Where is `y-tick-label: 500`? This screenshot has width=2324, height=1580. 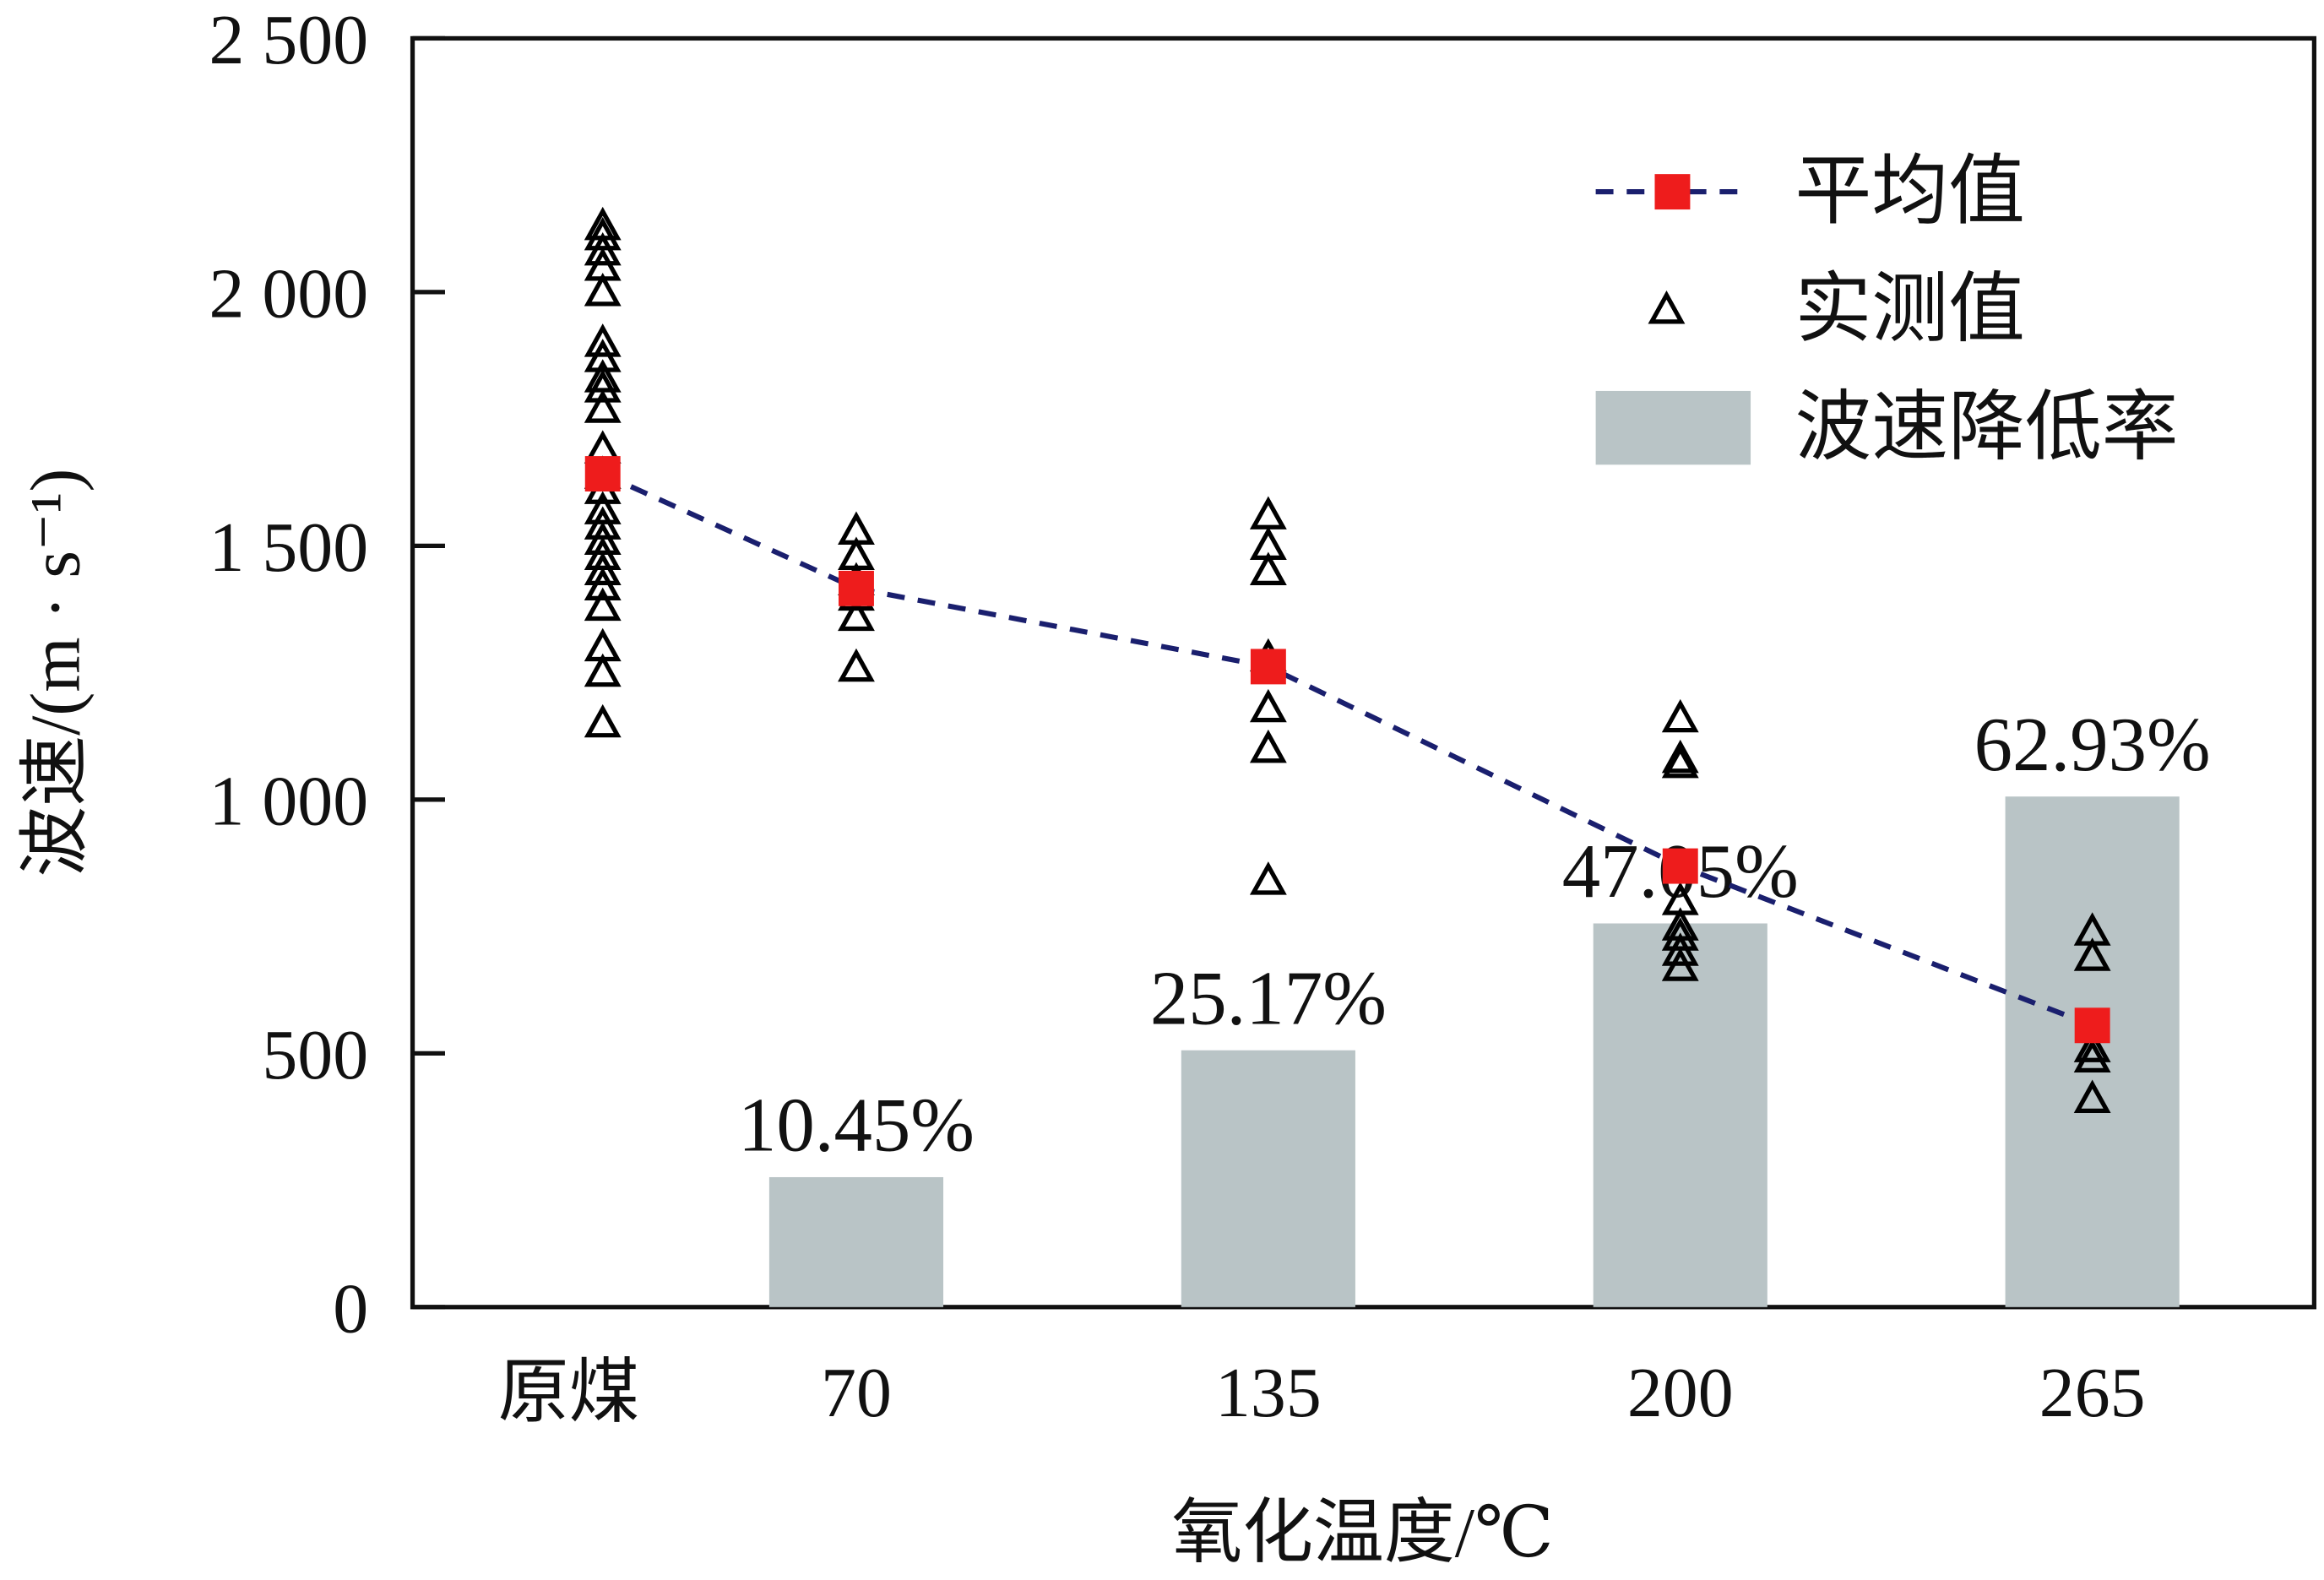
y-tick-label: 500 is located at coordinates (315, 1055).